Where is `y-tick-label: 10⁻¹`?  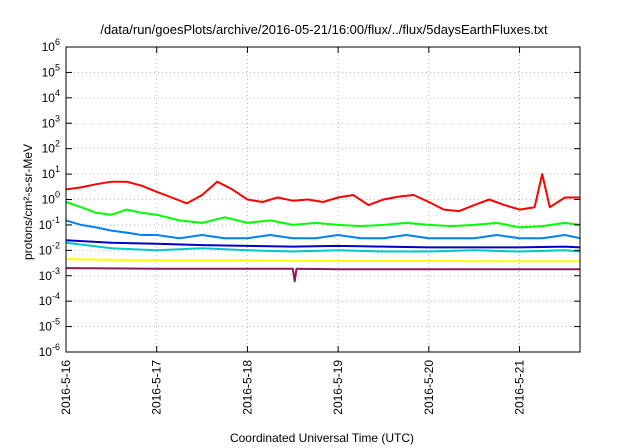
y-tick-label: 10⁻¹ is located at coordinates (49, 223).